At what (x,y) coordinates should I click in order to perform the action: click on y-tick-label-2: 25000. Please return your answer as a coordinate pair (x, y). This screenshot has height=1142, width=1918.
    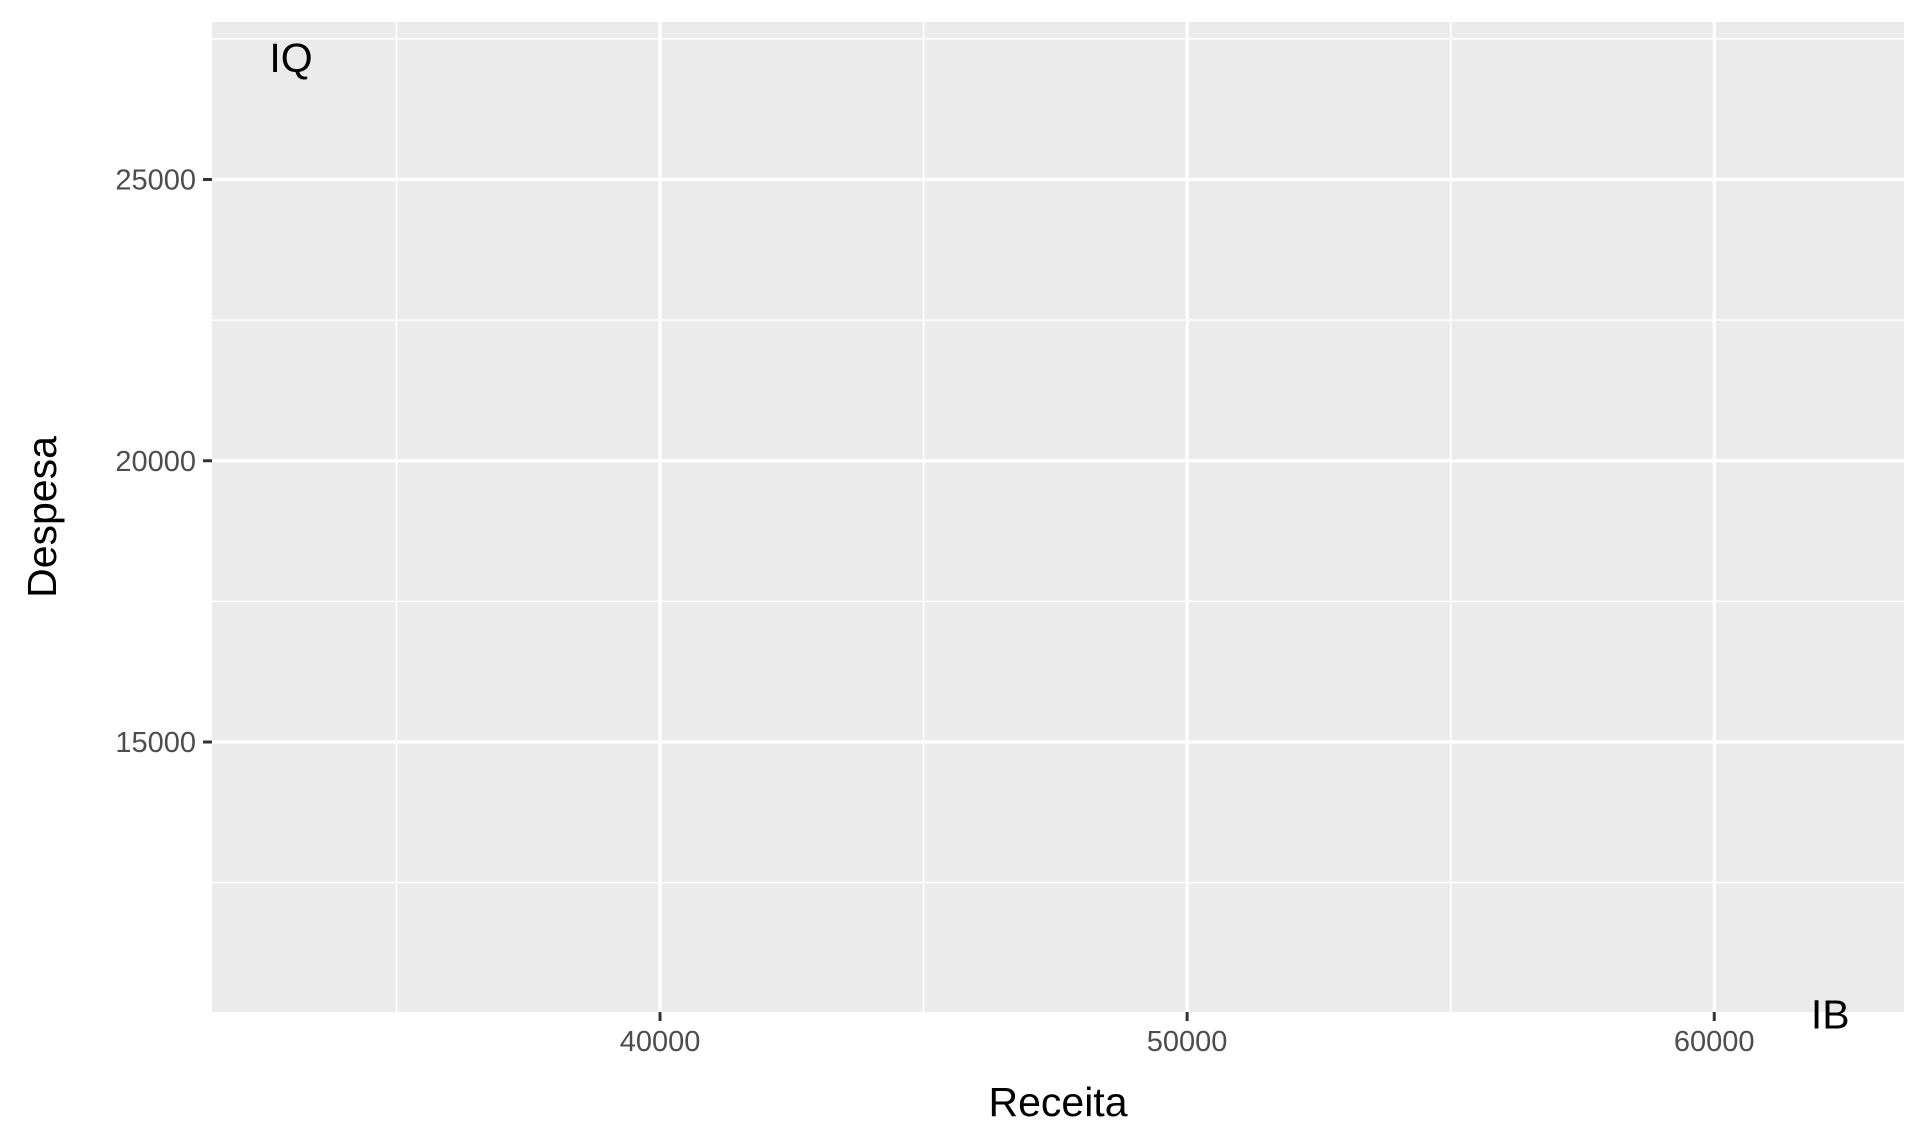
    Looking at the image, I should click on (155, 181).